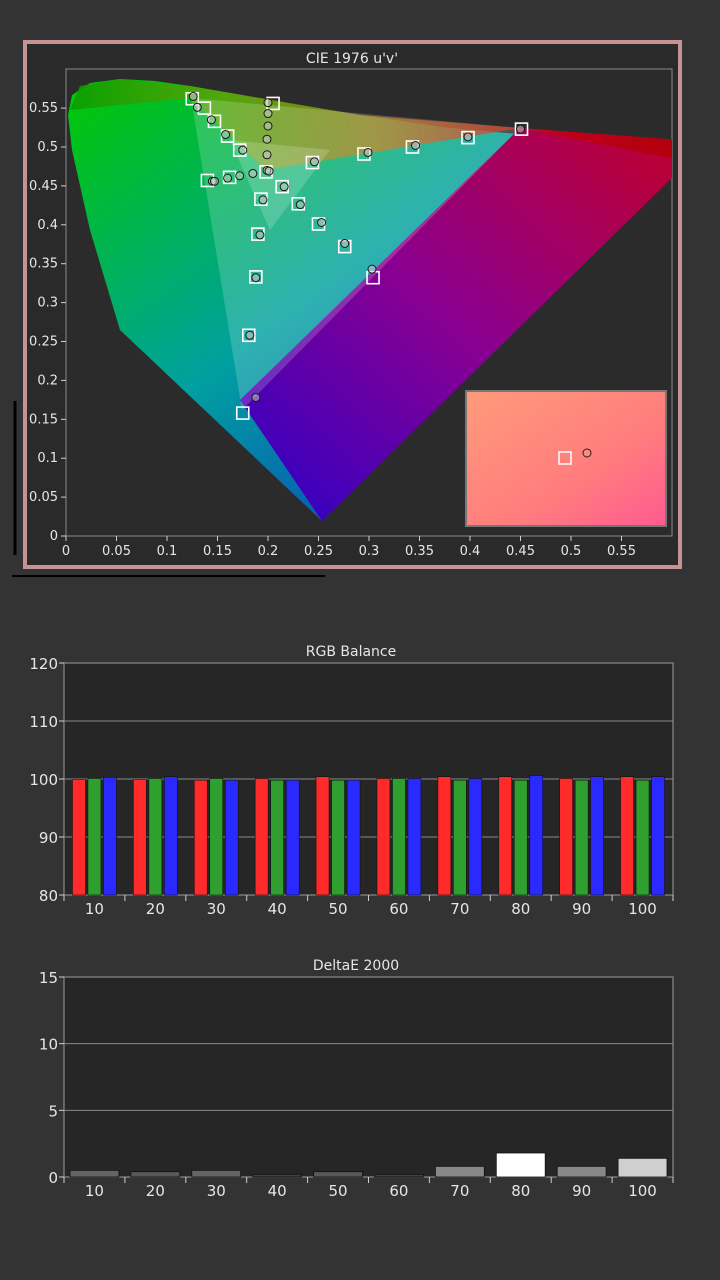 The image size is (720, 1280). Describe the element at coordinates (520, 909) in the screenshot. I see `rgb-x-tick-label: 80` at that location.